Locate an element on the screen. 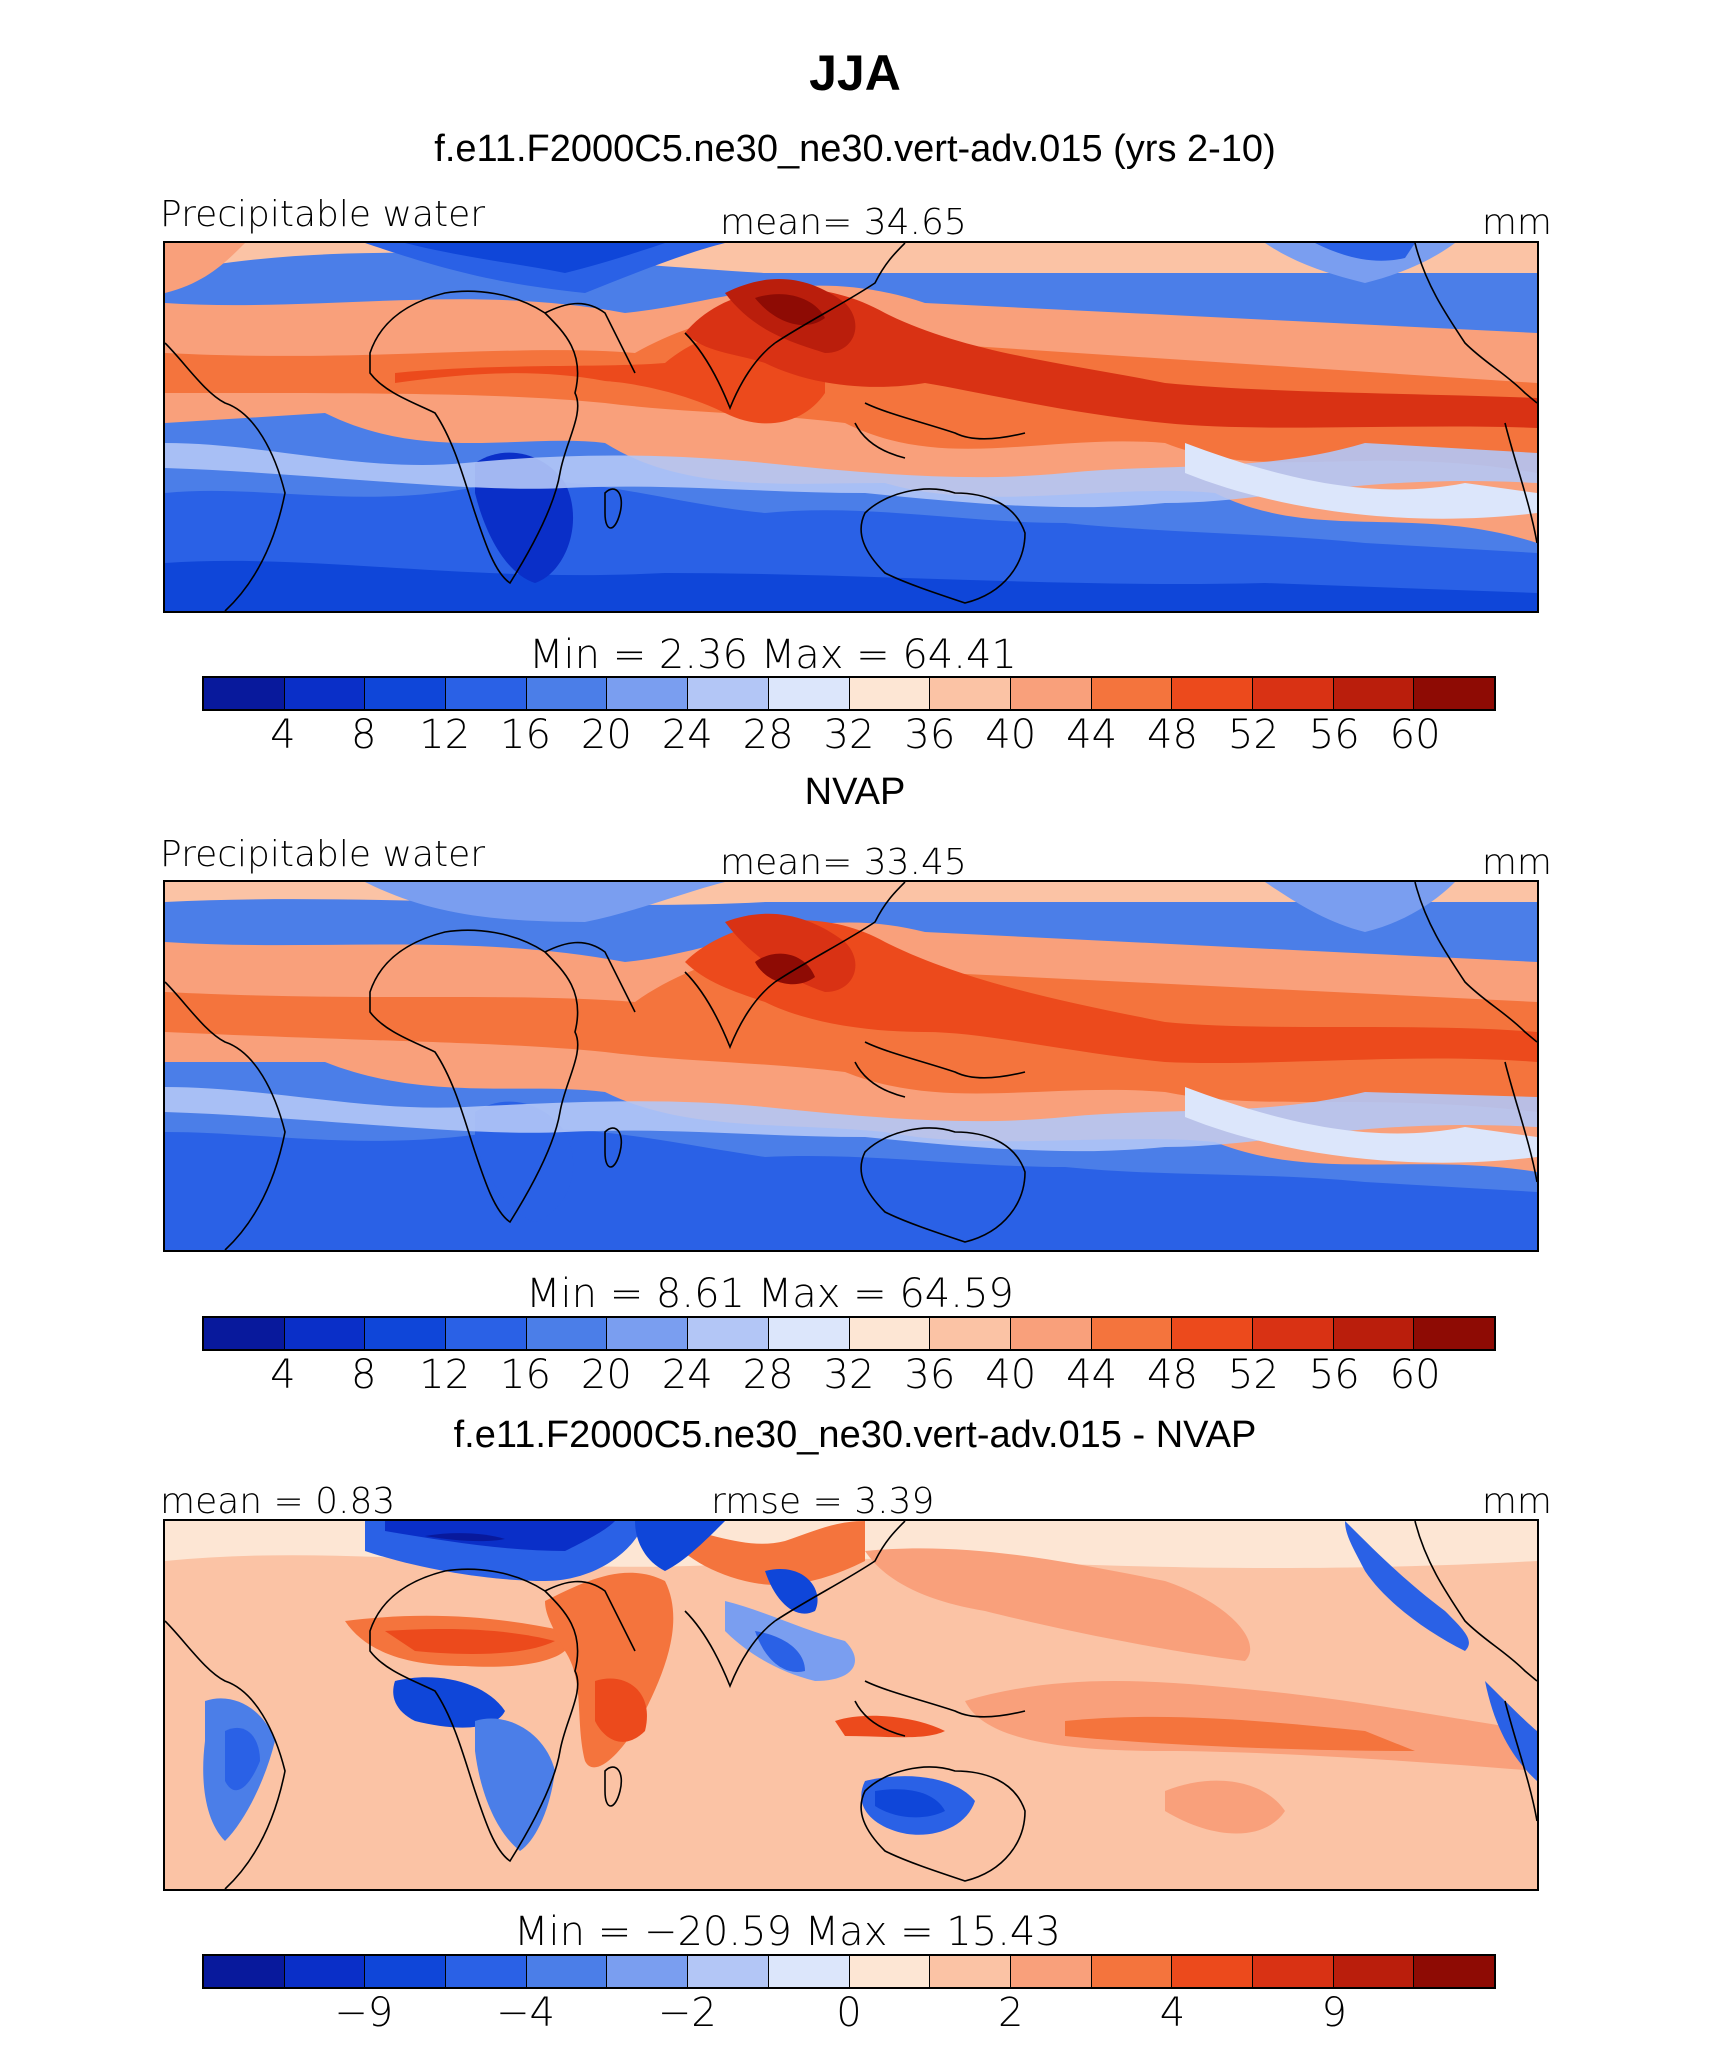 The width and height of the screenshot is (1710, 2064). panel-3-colorbar is located at coordinates (849, 1971).